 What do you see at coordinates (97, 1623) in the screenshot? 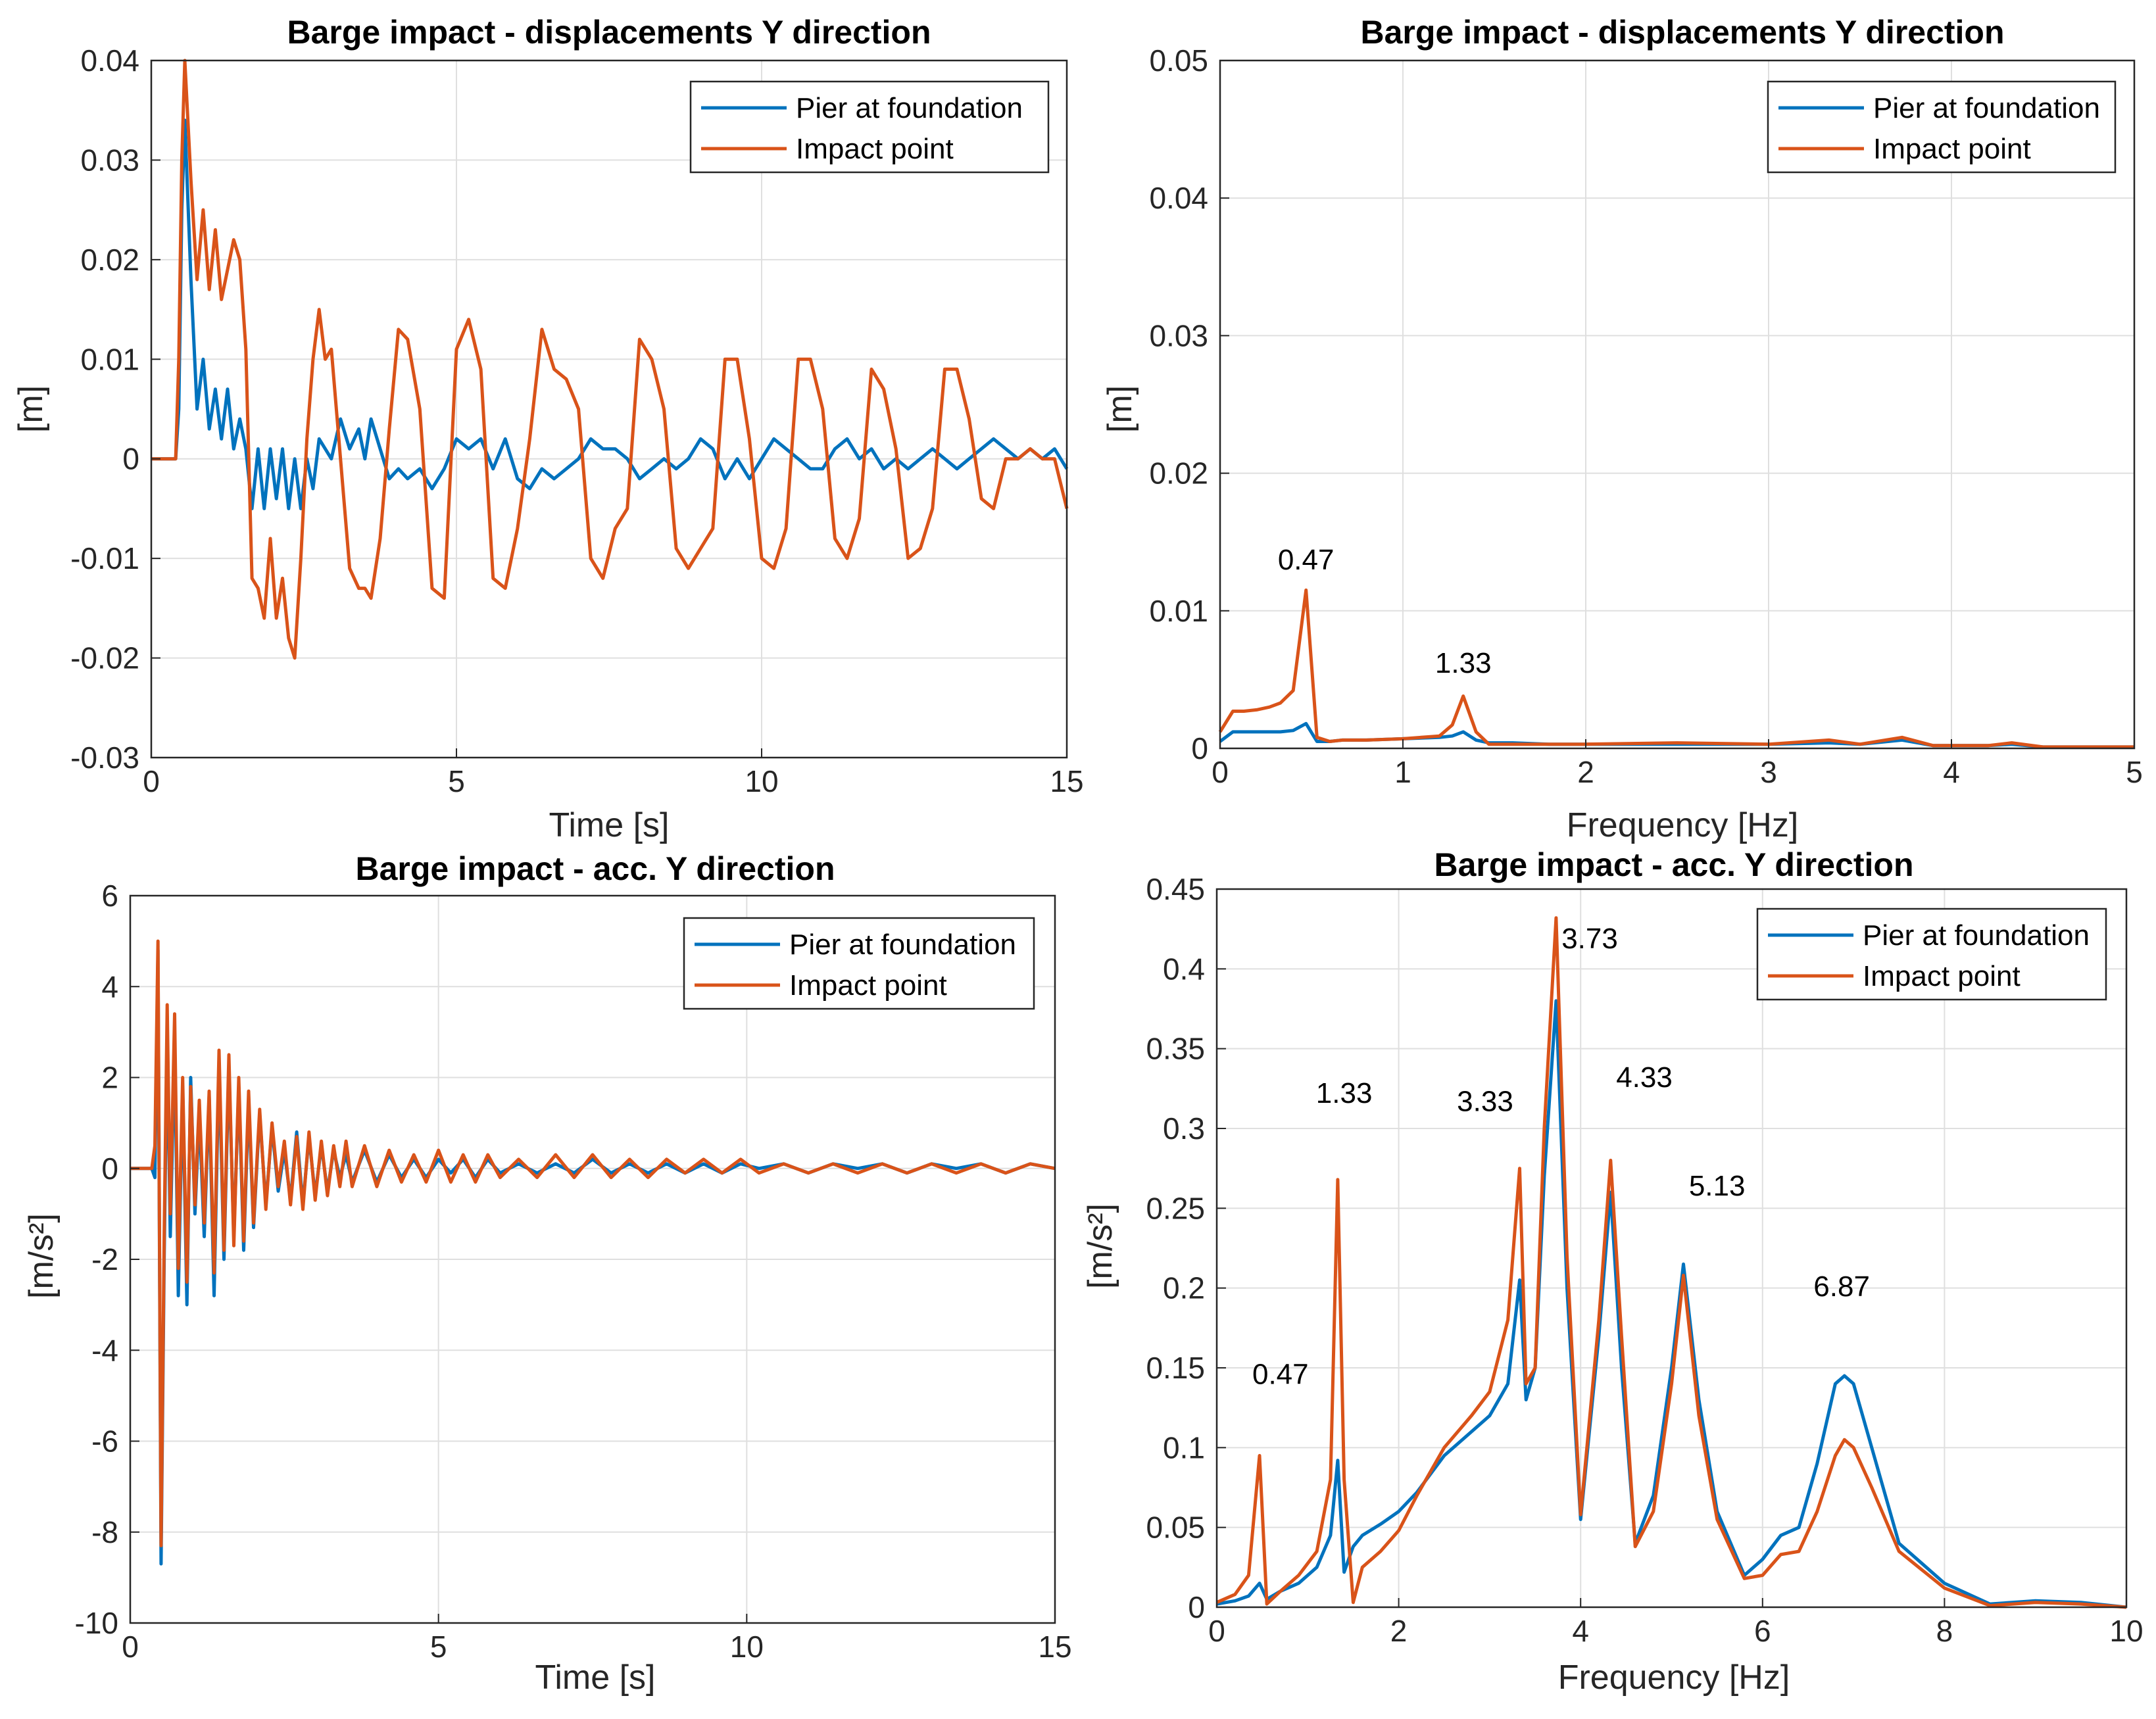
I see `y-tick-label: -10` at bounding box center [97, 1623].